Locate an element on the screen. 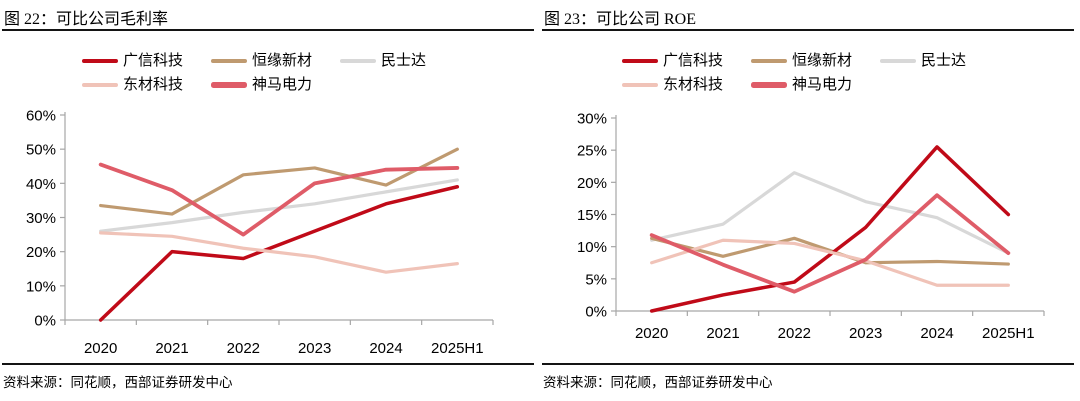 This screenshot has height=401, width=1080. y-axis-label: 15% is located at coordinates (592, 215).